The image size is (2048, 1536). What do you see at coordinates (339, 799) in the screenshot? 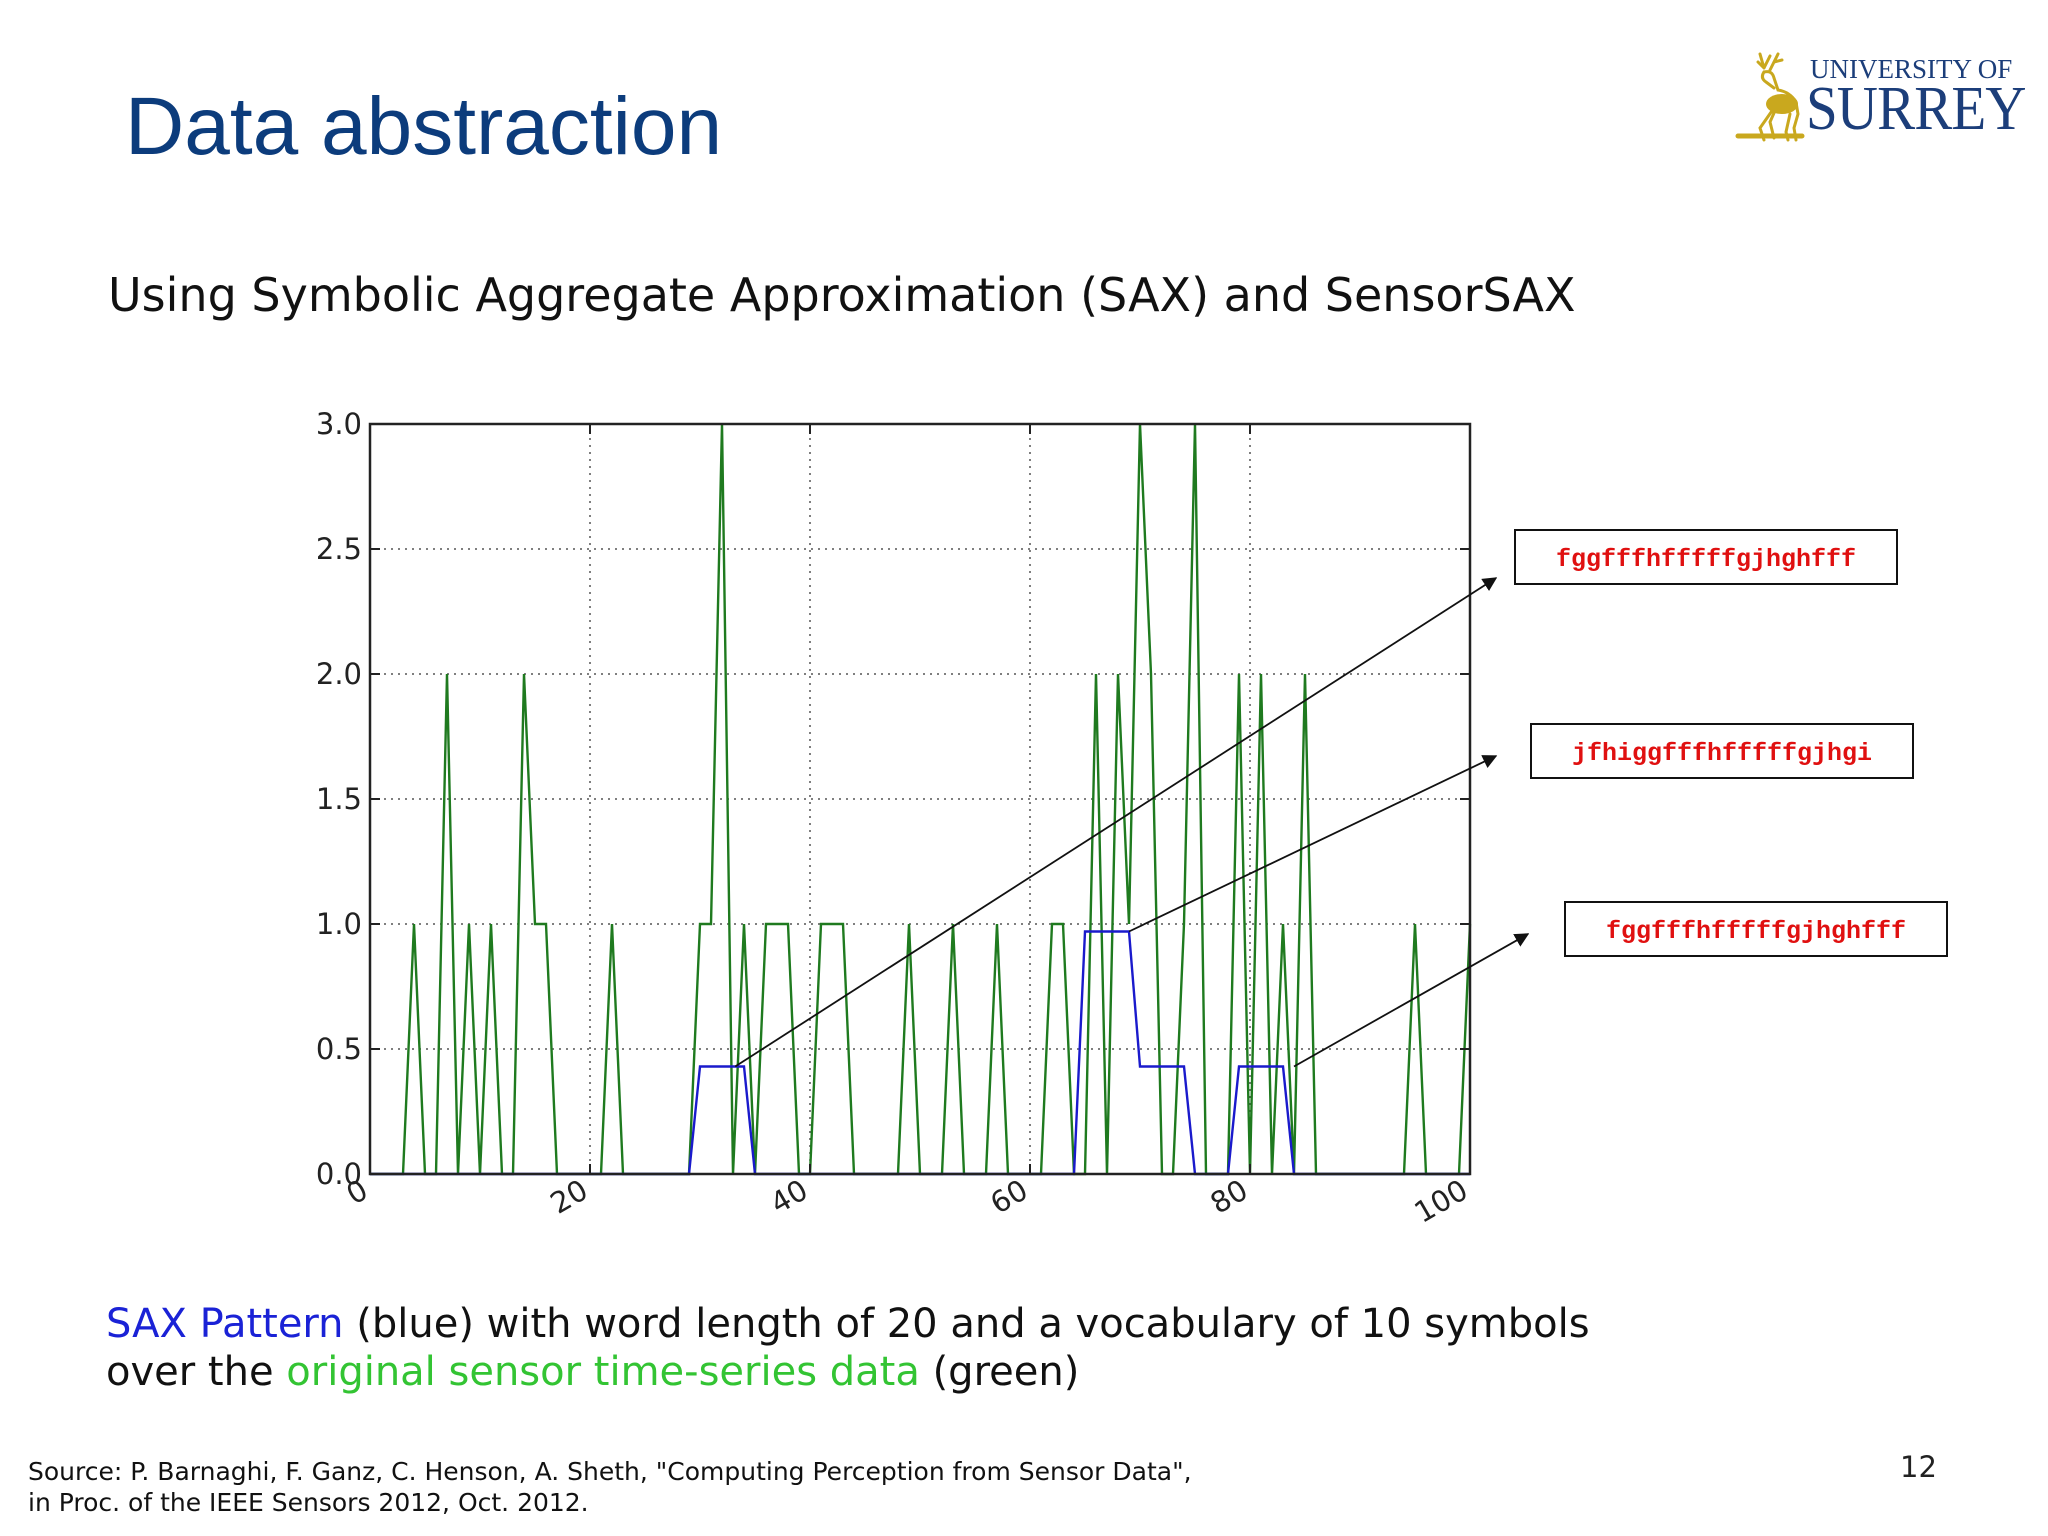
I see `y-tick-label: 1.5` at bounding box center [339, 799].